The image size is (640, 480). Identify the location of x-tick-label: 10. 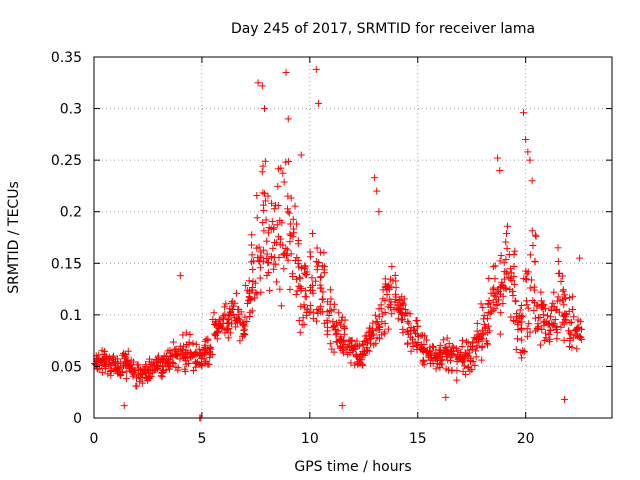
(310, 439).